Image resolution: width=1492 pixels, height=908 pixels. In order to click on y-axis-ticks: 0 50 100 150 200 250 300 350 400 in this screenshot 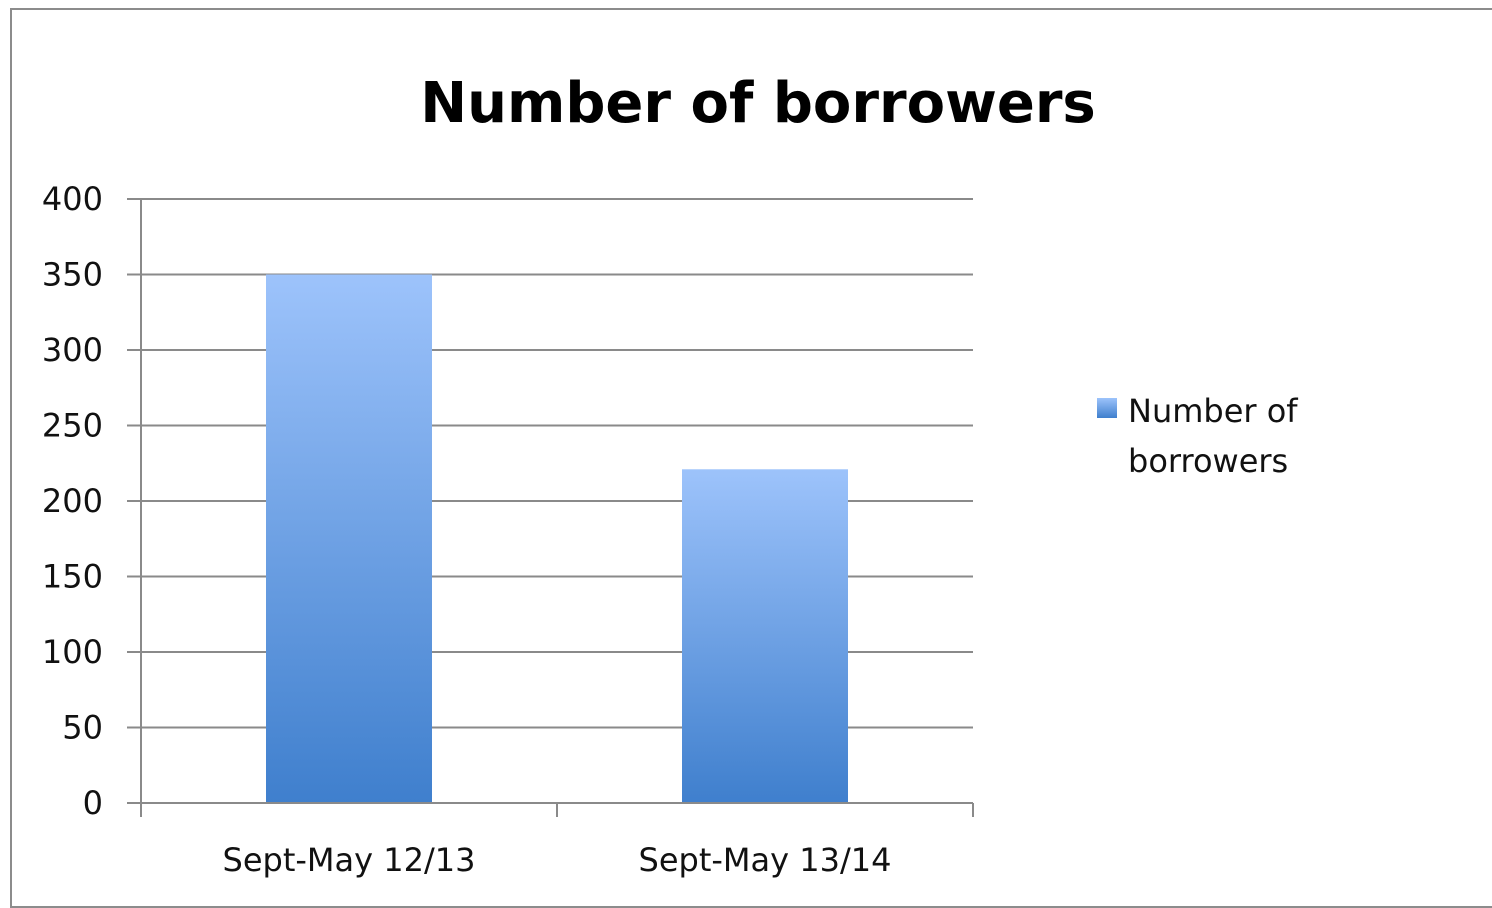, I will do `click(91, 501)`.